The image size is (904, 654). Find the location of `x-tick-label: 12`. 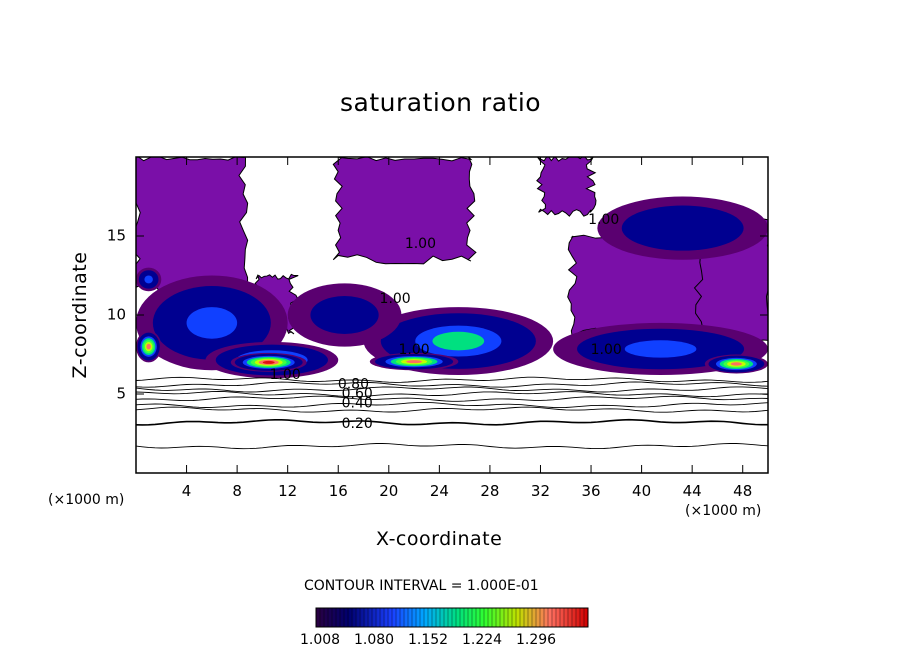

x-tick-label: 12 is located at coordinates (287, 491).